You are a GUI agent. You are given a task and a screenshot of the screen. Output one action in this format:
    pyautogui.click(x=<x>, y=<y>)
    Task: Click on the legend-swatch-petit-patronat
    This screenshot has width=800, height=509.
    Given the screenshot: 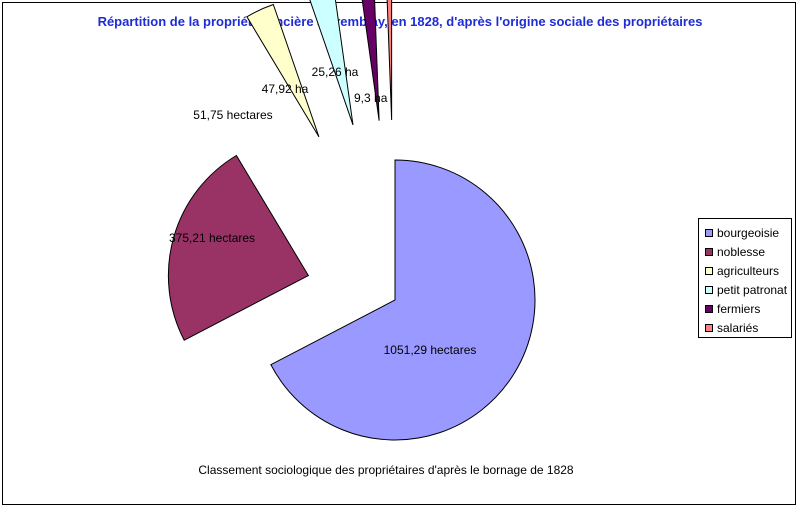 What is the action you would take?
    pyautogui.click(x=709, y=289)
    